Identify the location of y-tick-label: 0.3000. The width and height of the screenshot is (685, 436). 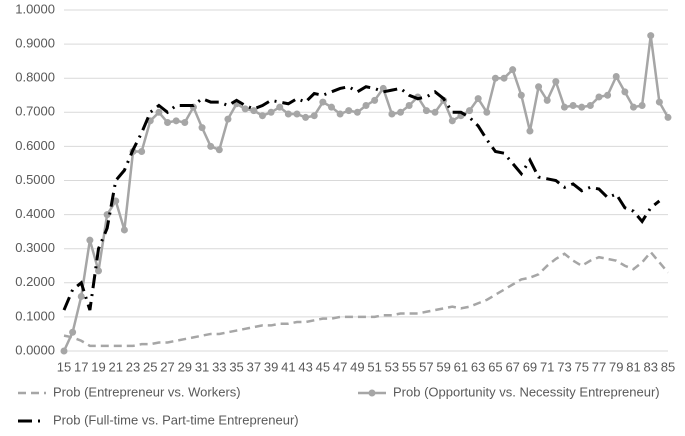
(35, 247).